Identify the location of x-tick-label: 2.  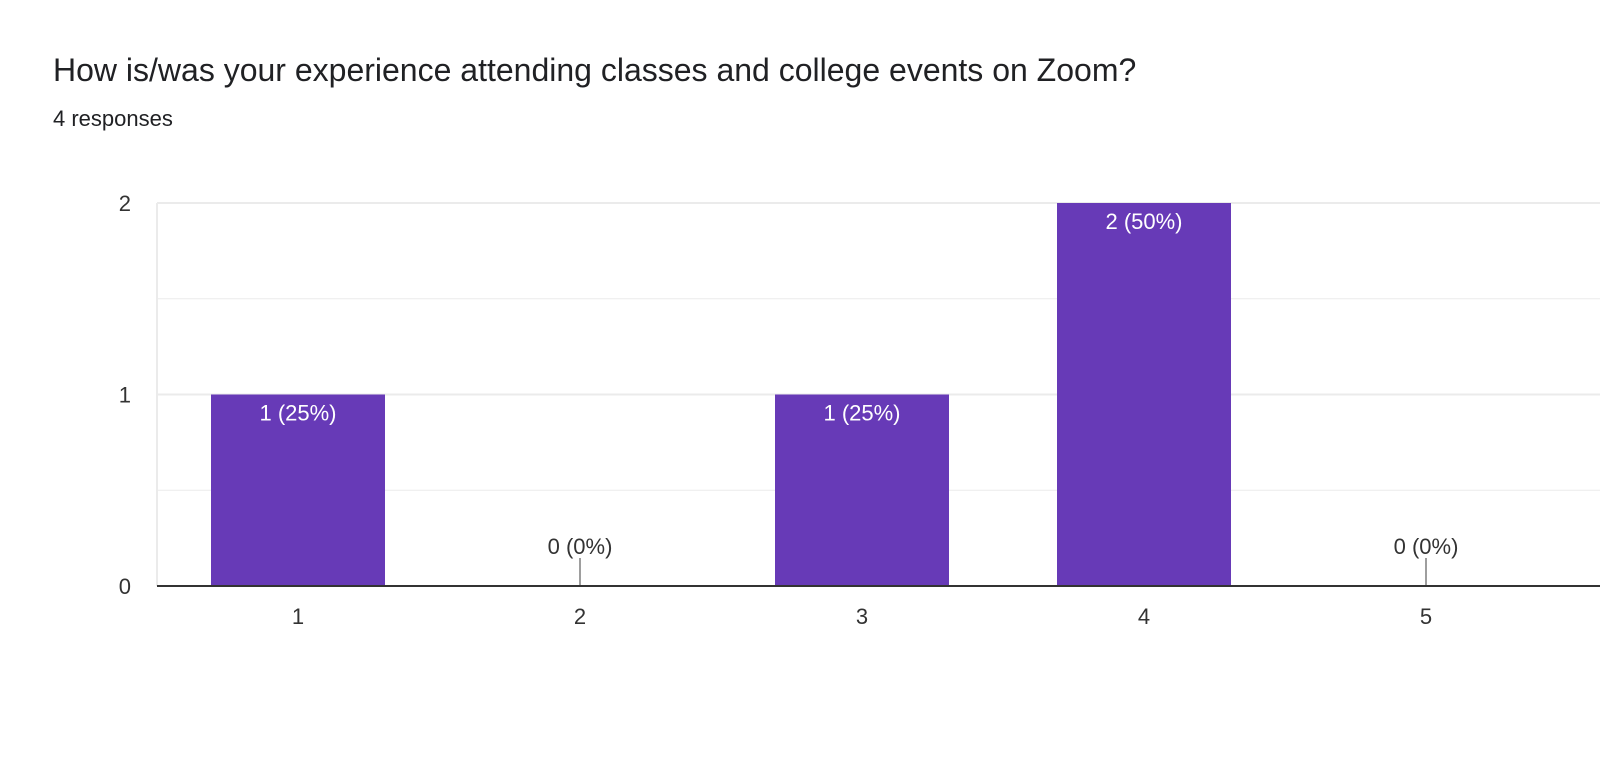
(580, 616).